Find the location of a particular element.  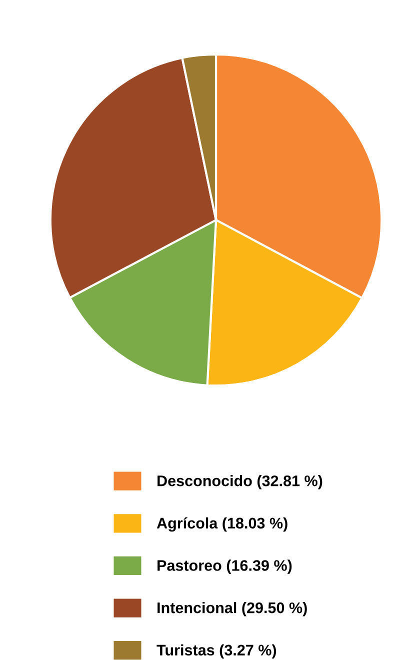

legend-label: Pastoreo (16.39 %) is located at coordinates (225, 567).